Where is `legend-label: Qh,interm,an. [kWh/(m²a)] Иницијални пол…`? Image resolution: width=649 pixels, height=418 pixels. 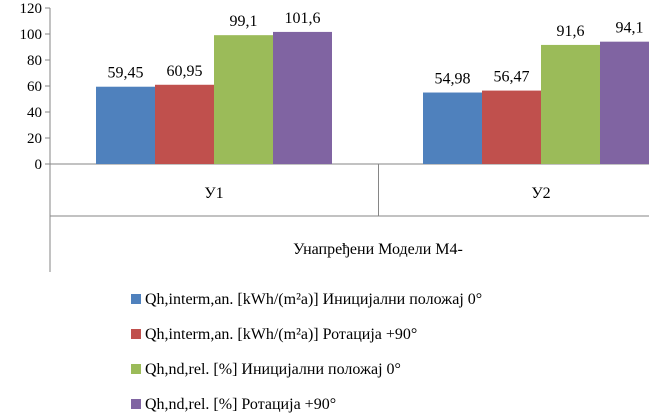 legend-label: Qh,interm,an. [kWh/(m²a)] Иницијални пол… is located at coordinates (313, 299).